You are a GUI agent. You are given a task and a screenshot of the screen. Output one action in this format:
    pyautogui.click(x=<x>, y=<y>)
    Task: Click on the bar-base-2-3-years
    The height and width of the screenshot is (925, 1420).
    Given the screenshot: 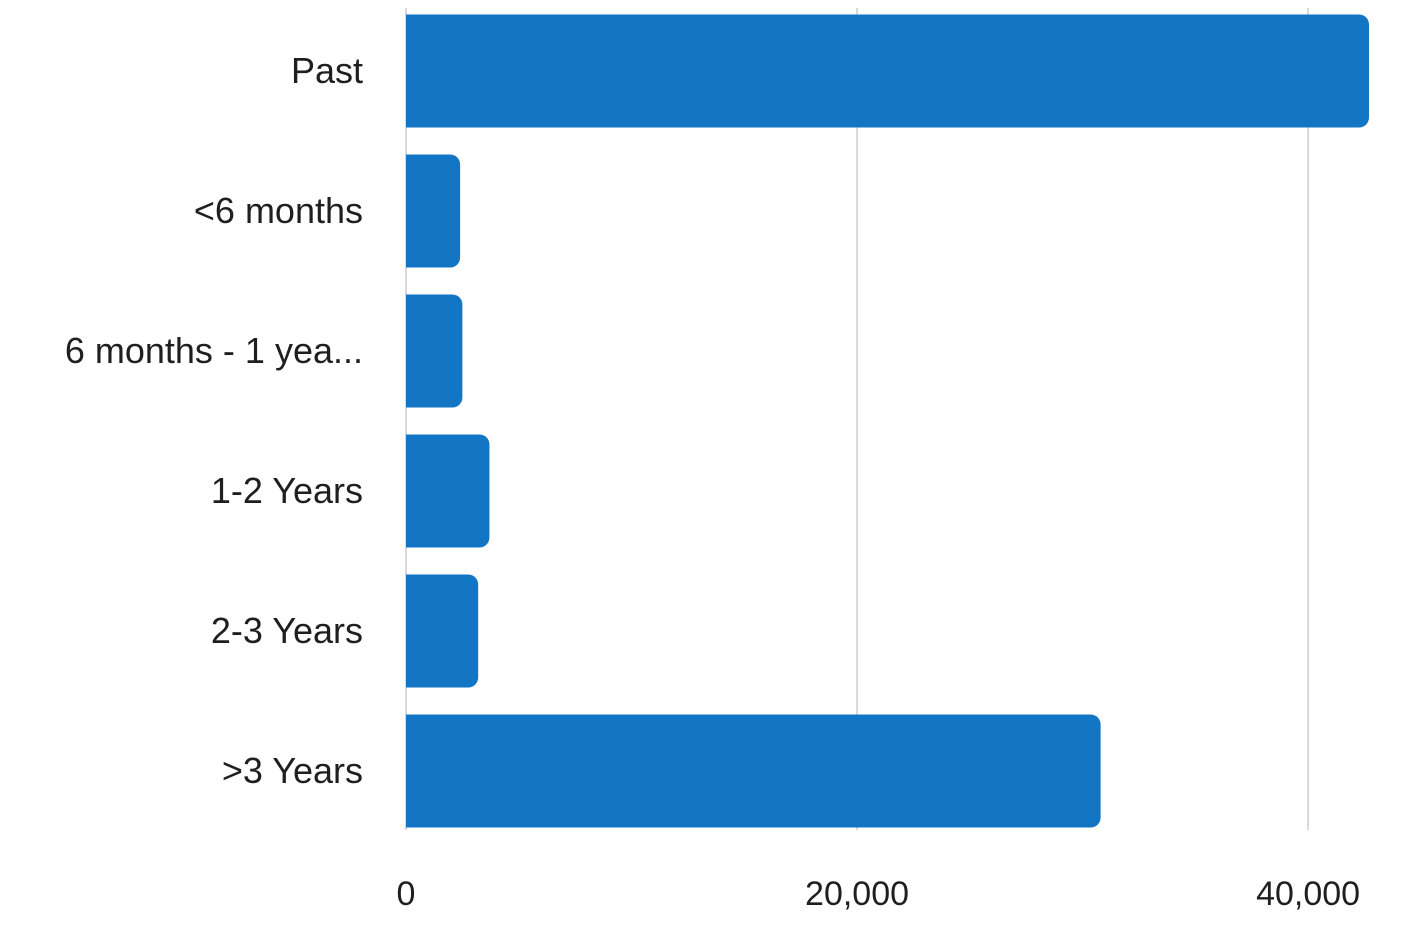 What is the action you would take?
    pyautogui.click(x=412, y=631)
    